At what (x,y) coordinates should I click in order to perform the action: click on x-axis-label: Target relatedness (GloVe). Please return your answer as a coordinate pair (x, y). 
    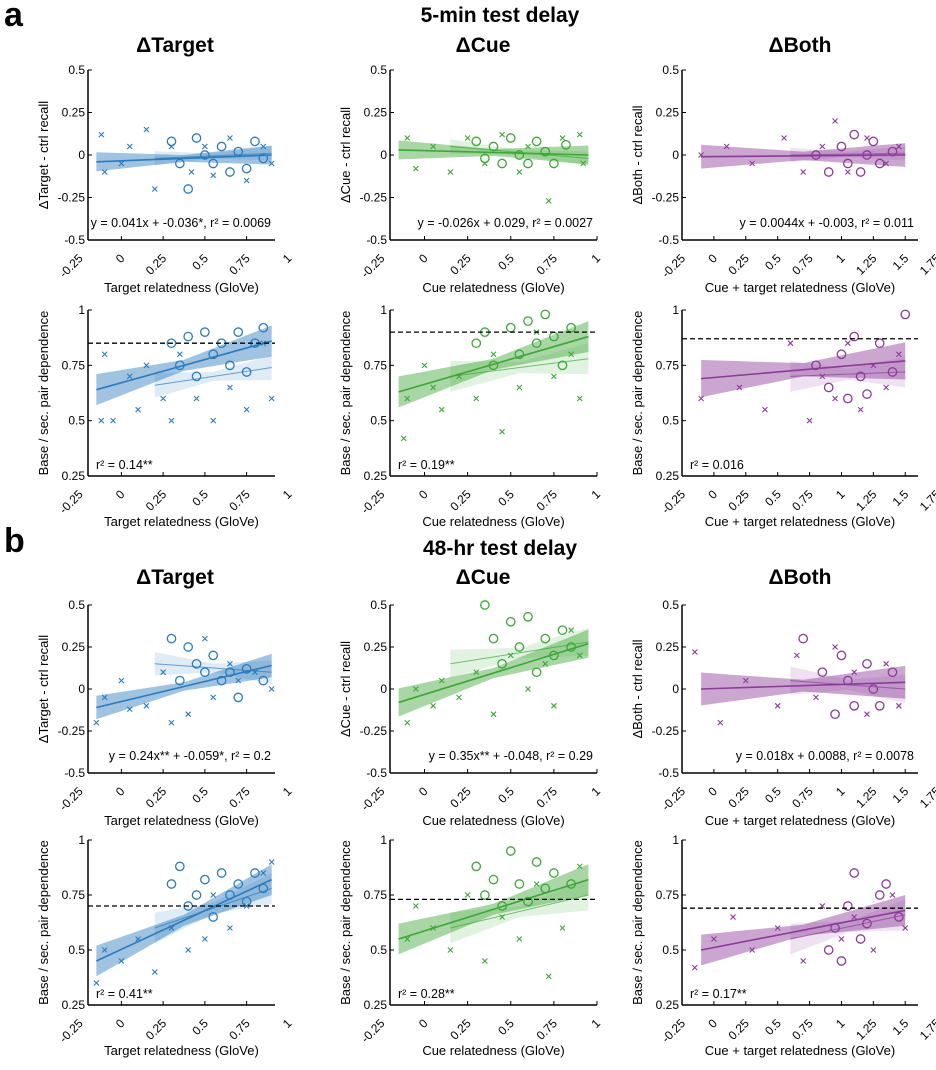
    Looking at the image, I should click on (181, 820).